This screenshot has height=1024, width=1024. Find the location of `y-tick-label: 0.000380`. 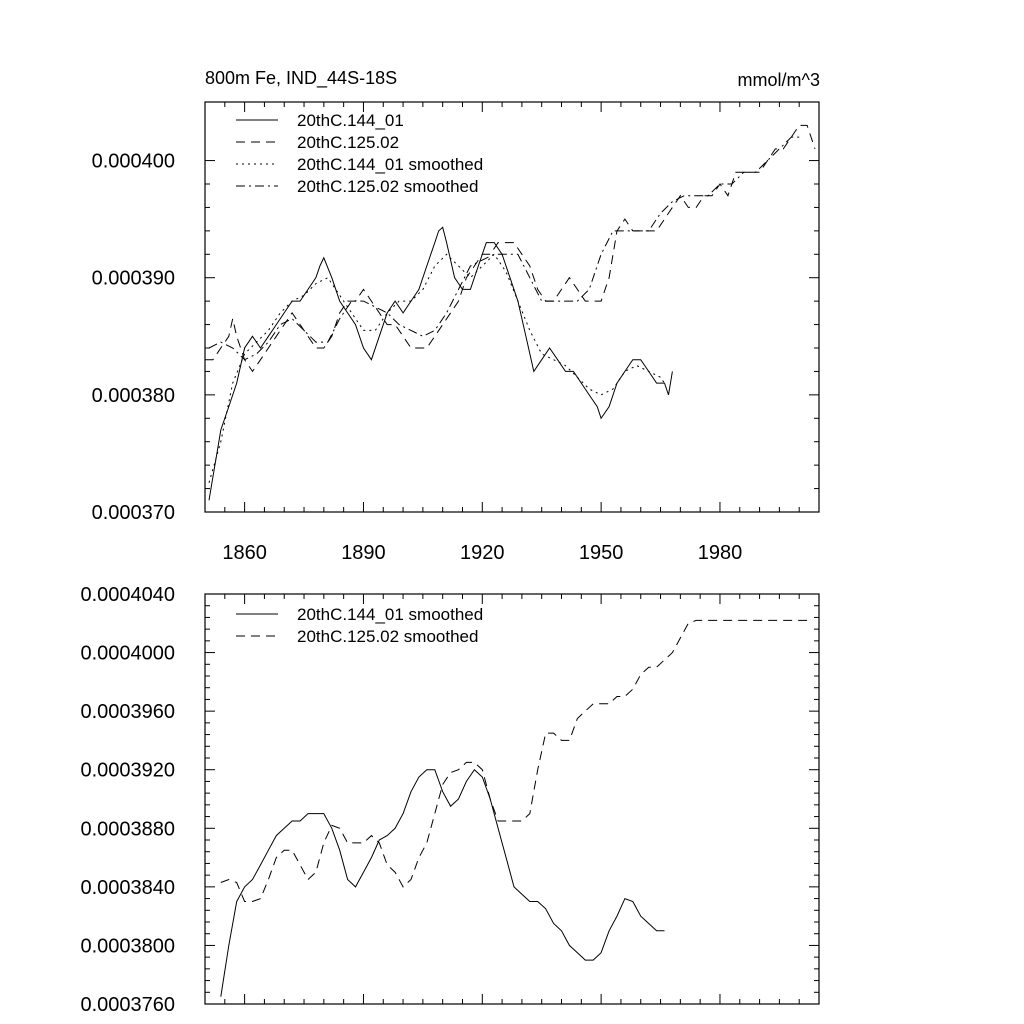

y-tick-label: 0.000380 is located at coordinates (133, 396).